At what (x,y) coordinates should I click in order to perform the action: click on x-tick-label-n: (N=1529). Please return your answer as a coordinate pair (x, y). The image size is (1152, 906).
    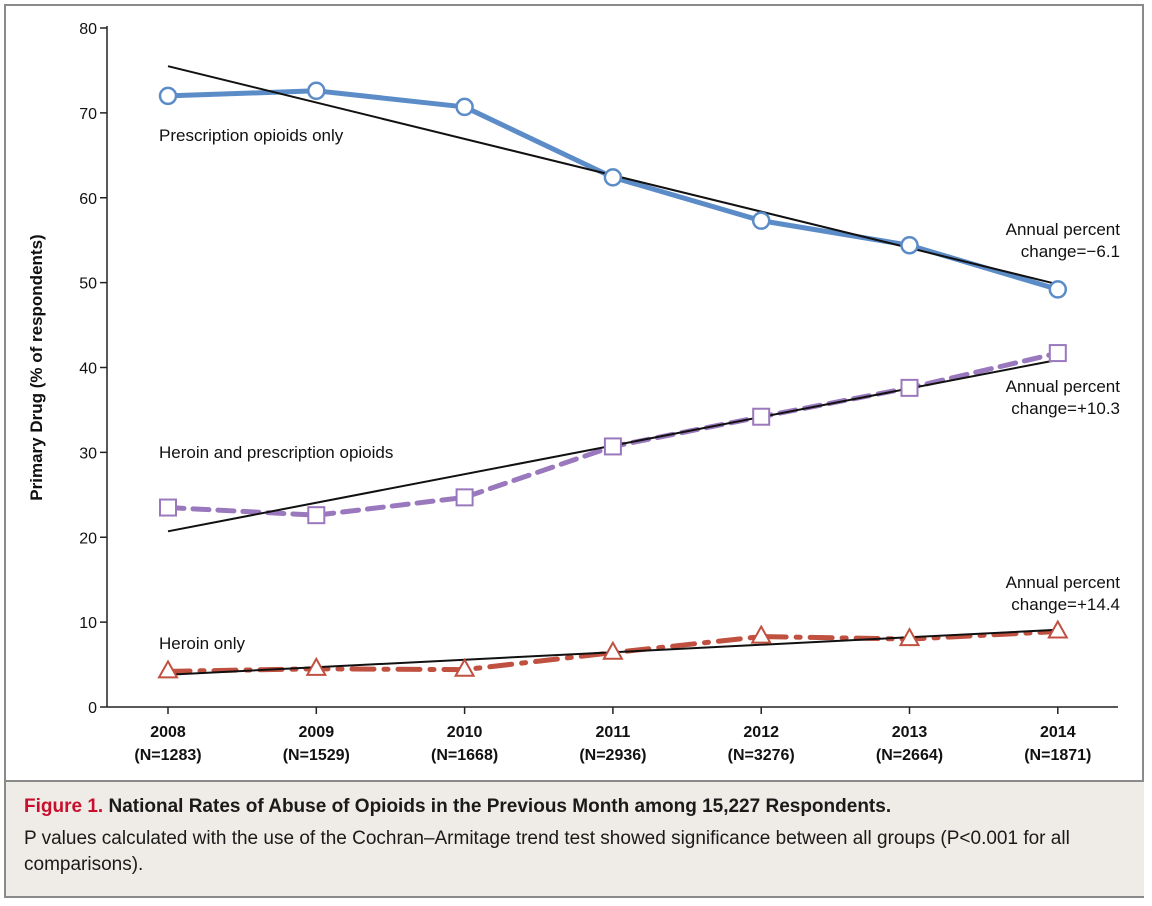
    Looking at the image, I should click on (316, 755).